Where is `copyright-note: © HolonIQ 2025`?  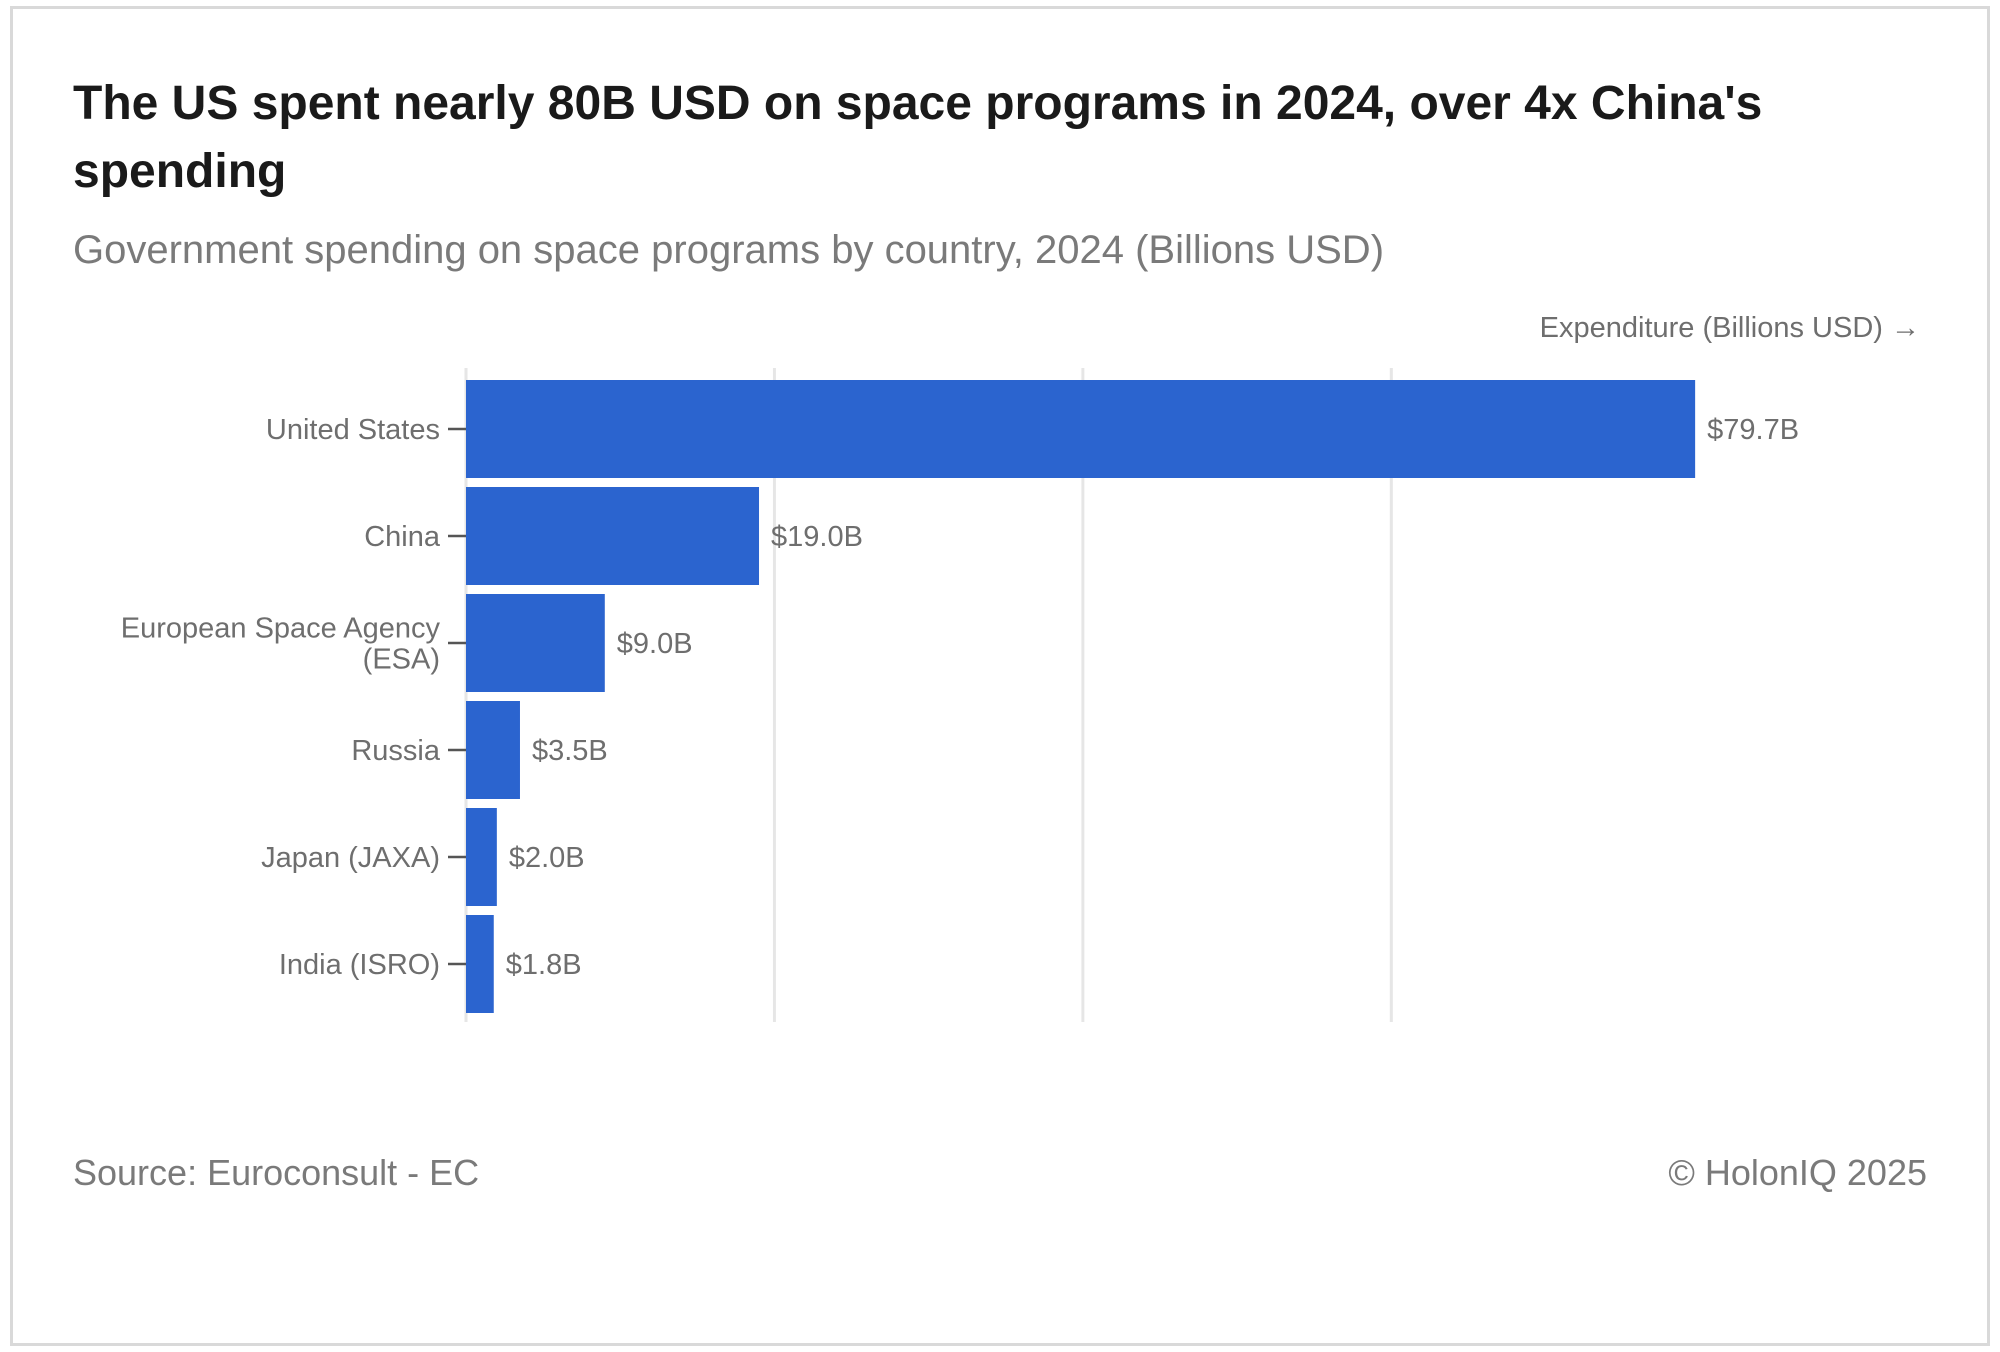 copyright-note: © HolonIQ 2025 is located at coordinates (1797, 1172).